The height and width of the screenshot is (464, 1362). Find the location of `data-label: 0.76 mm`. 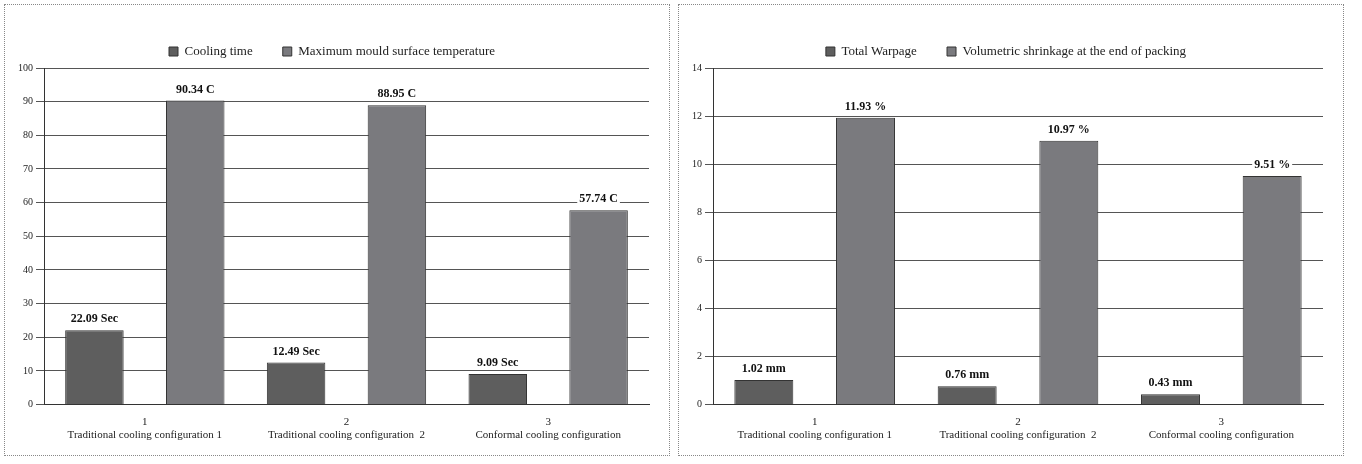

data-label: 0.76 mm is located at coordinates (967, 374).